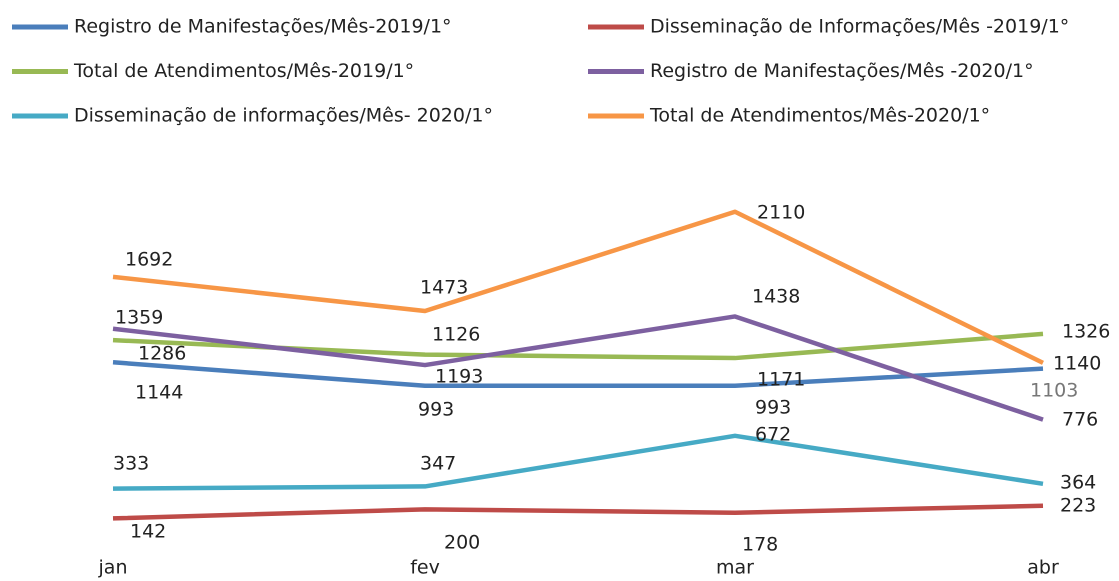 This screenshot has width=1119, height=581. What do you see at coordinates (776, 297) in the screenshot?
I see `data-label: 1438` at bounding box center [776, 297].